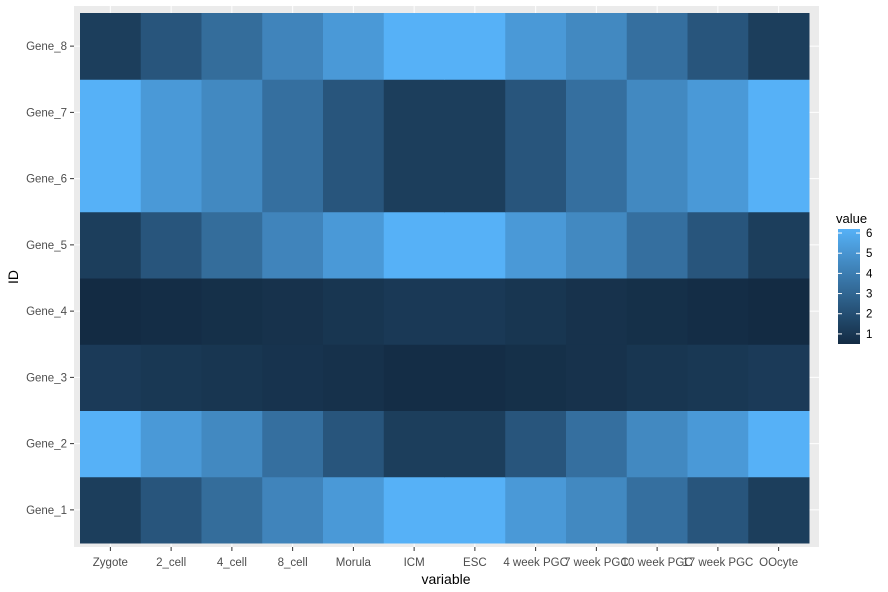  Describe the element at coordinates (869, 315) in the screenshot. I see `legend-tick-label: 2` at that location.